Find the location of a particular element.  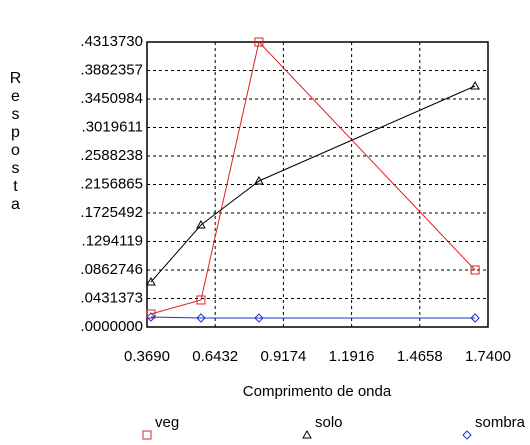

y-tick-label: .1294119 is located at coordinates (112, 240).